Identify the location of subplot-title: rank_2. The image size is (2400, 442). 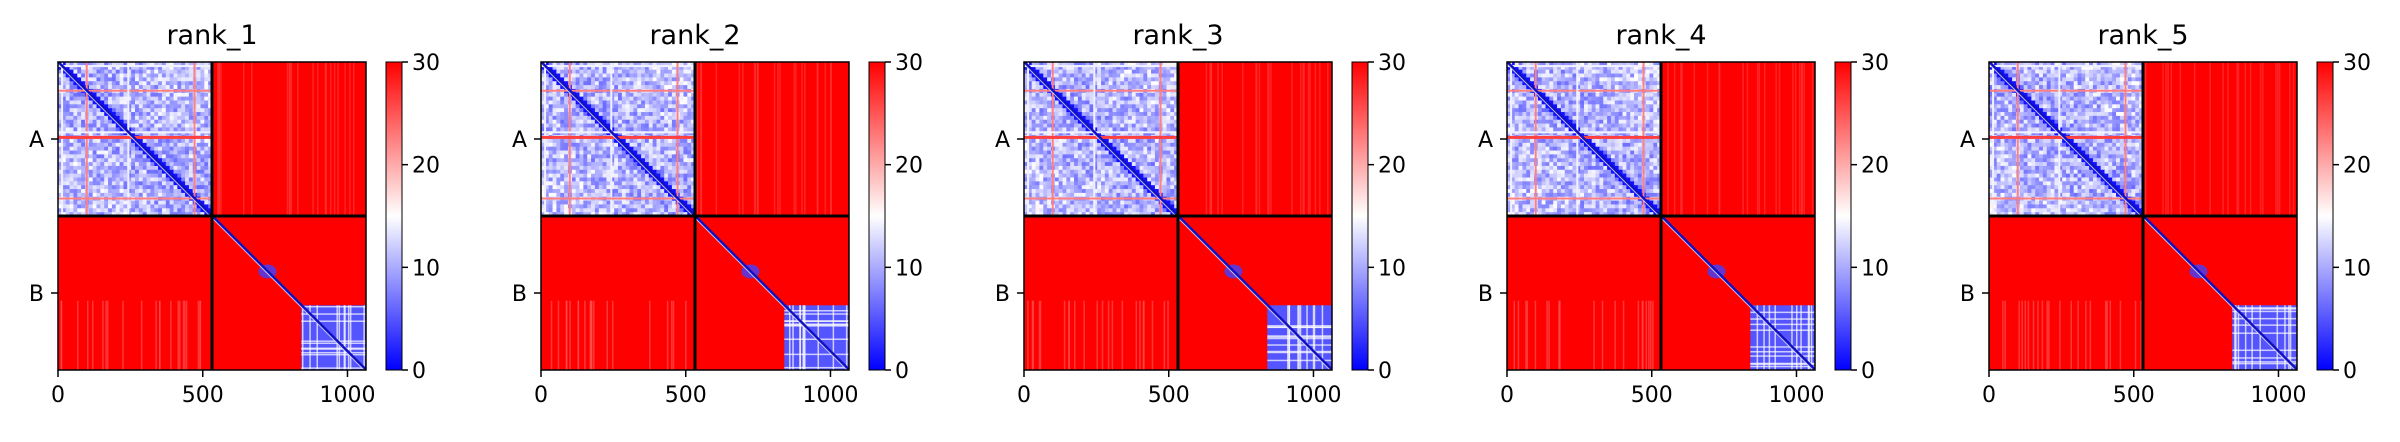
(694, 35).